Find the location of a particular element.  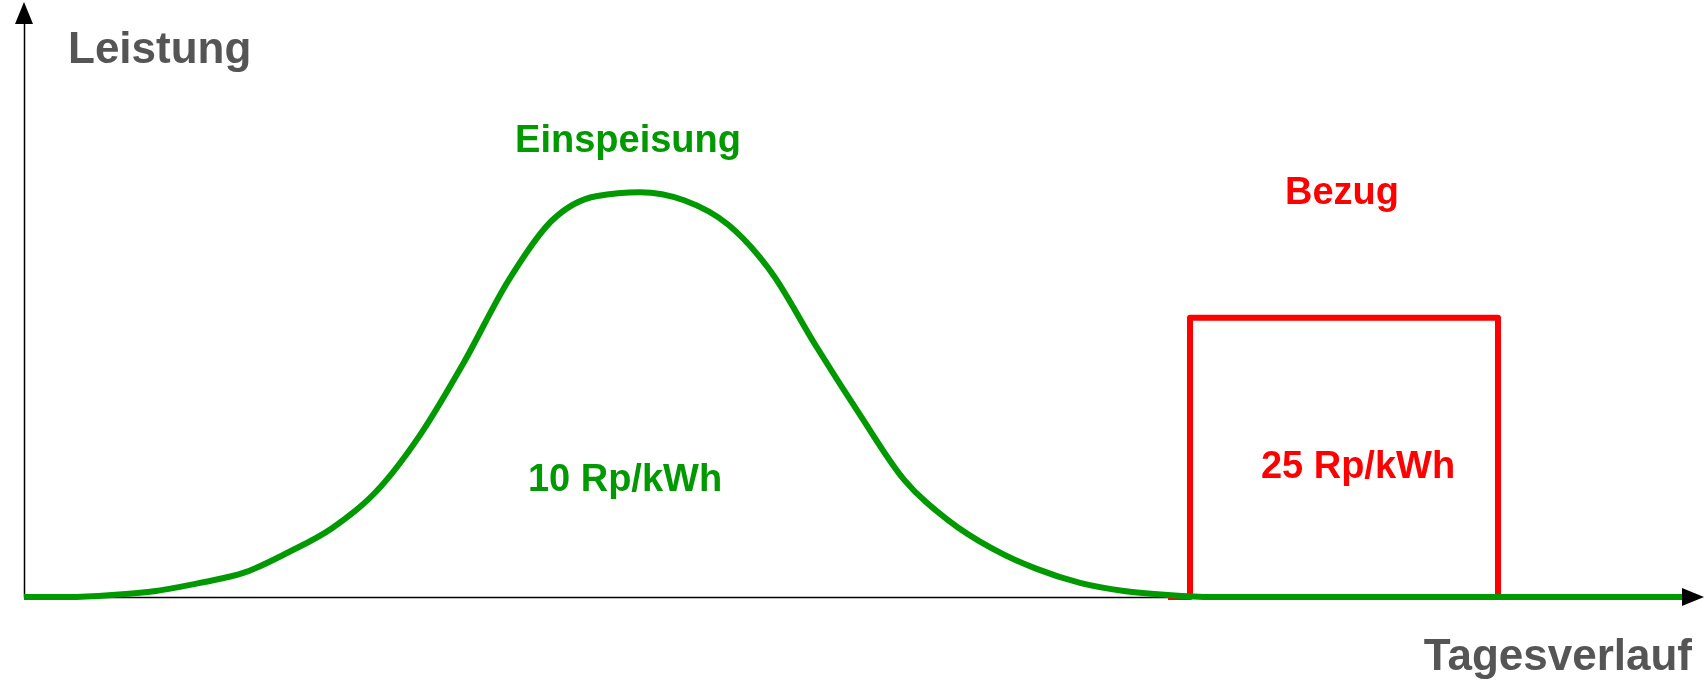

series-label: Einspeisung is located at coordinates (628, 139).